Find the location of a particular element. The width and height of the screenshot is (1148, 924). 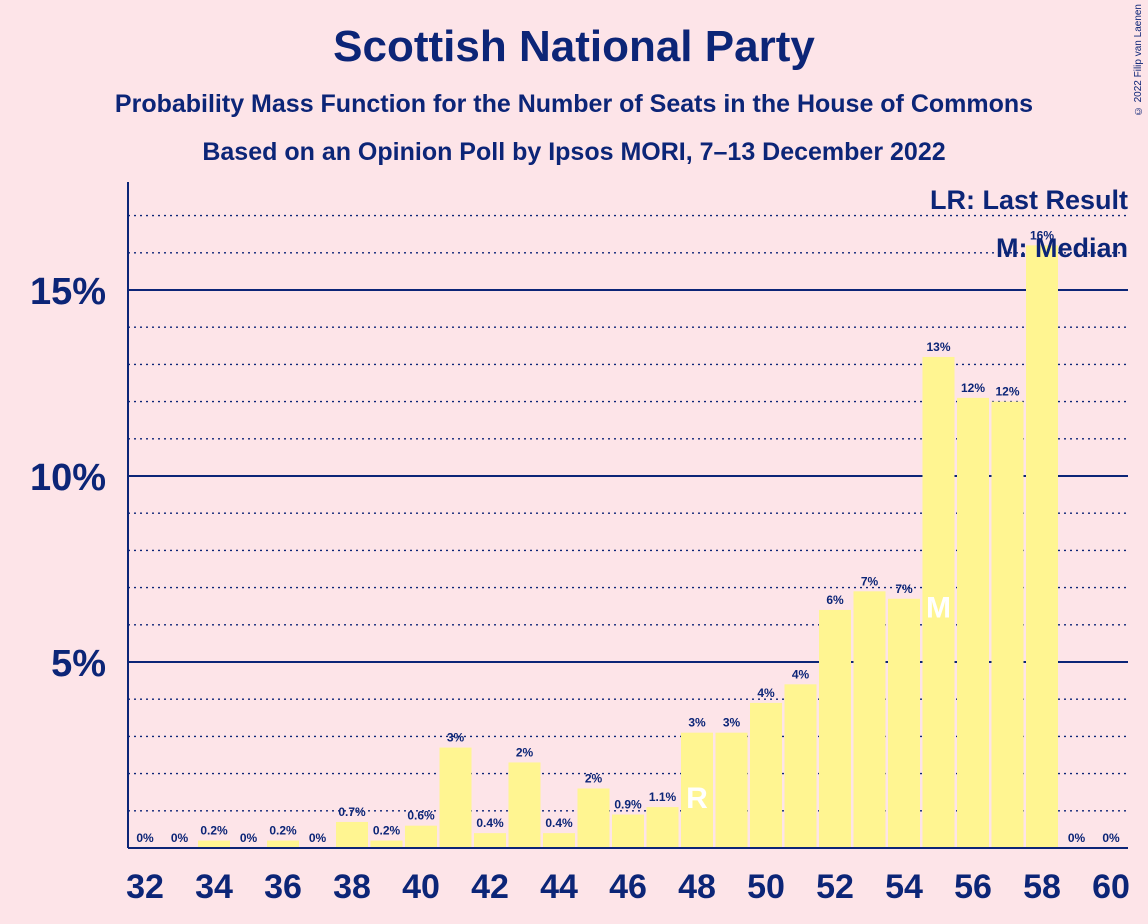

x-tick-label: 52 is located at coordinates (835, 887).